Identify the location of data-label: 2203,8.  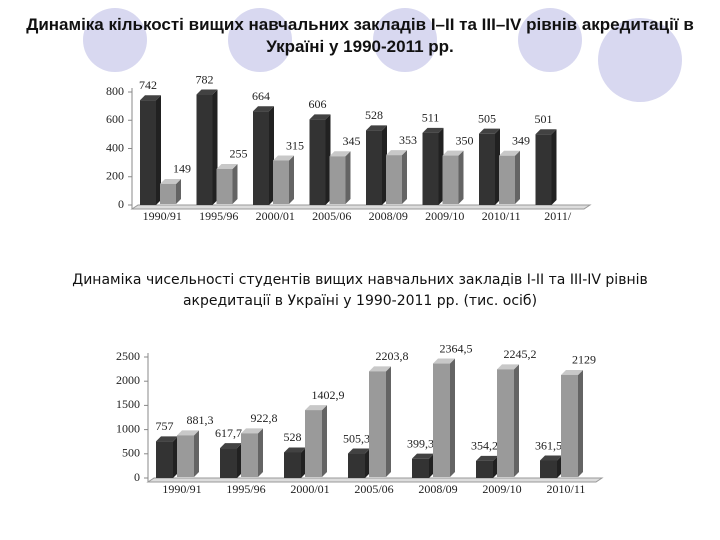
(392, 356).